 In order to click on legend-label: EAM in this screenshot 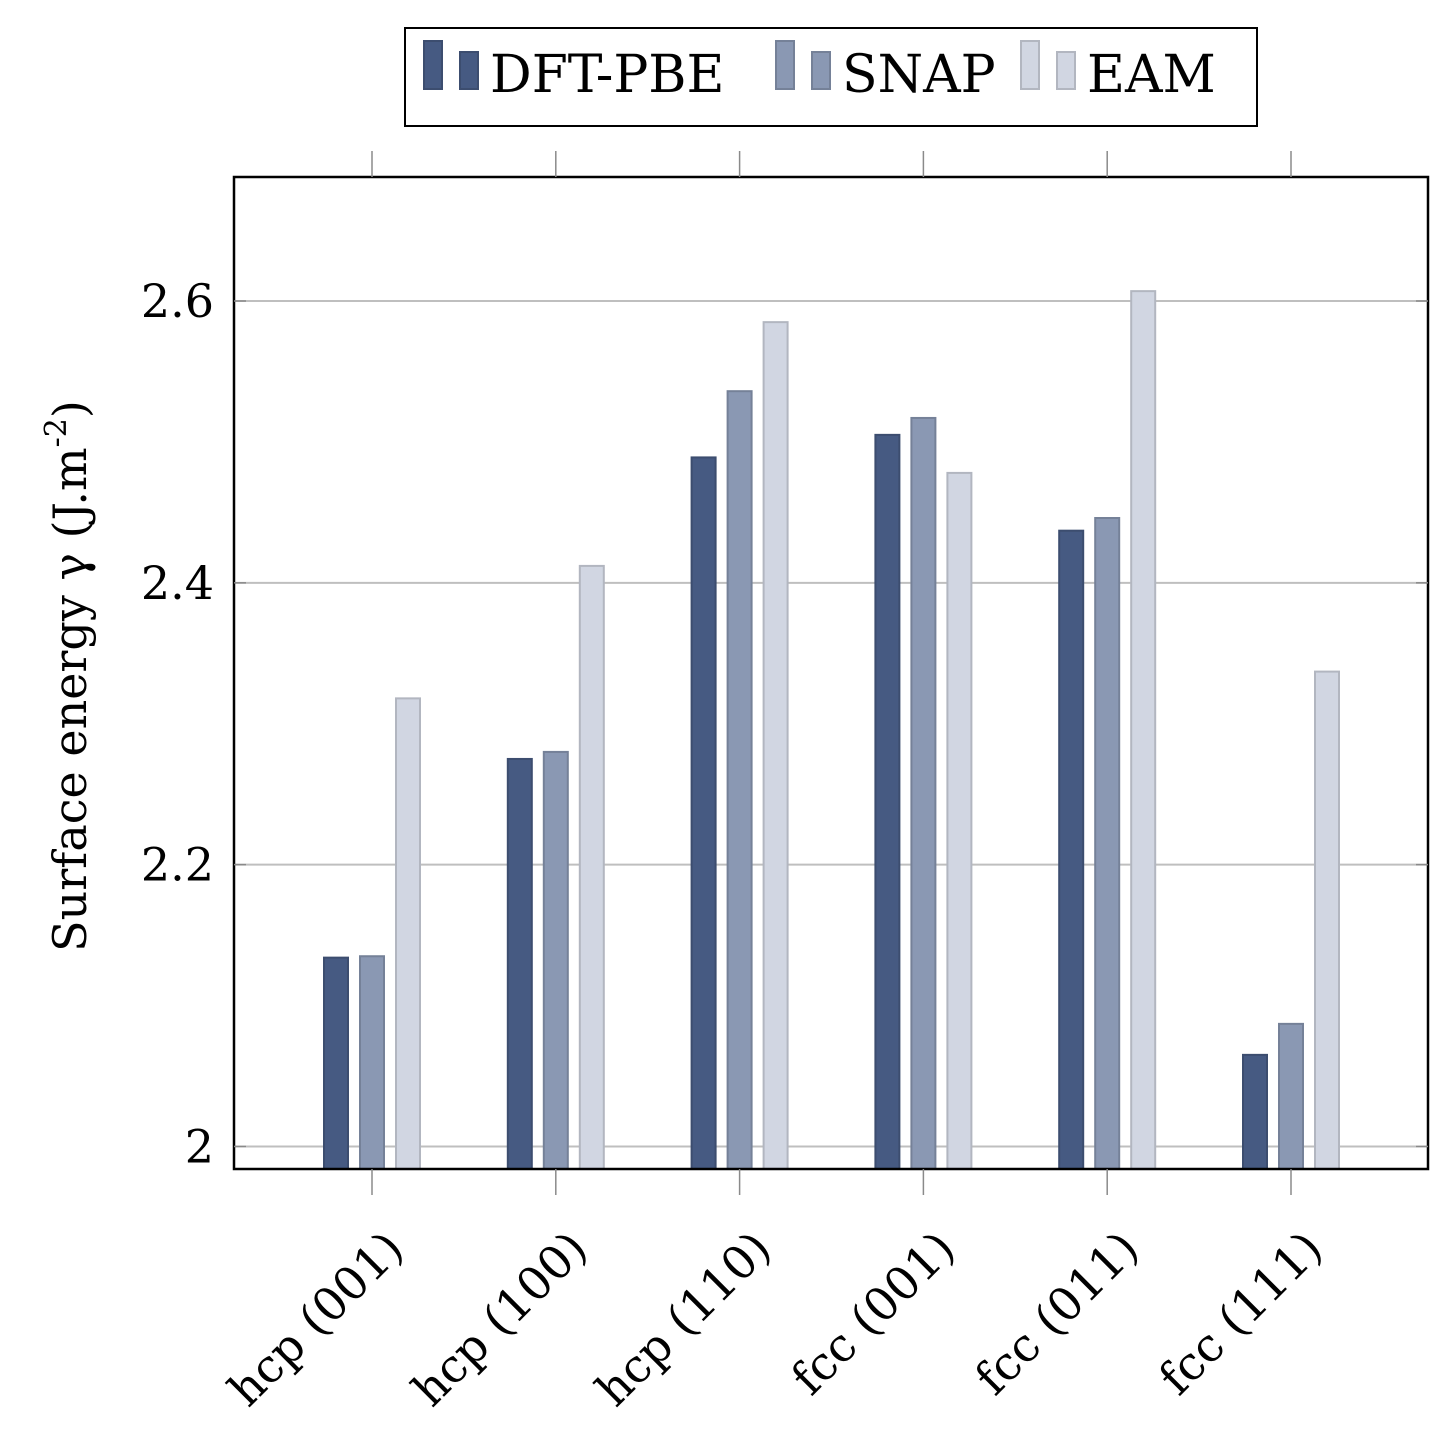, I will do `click(1151, 75)`.